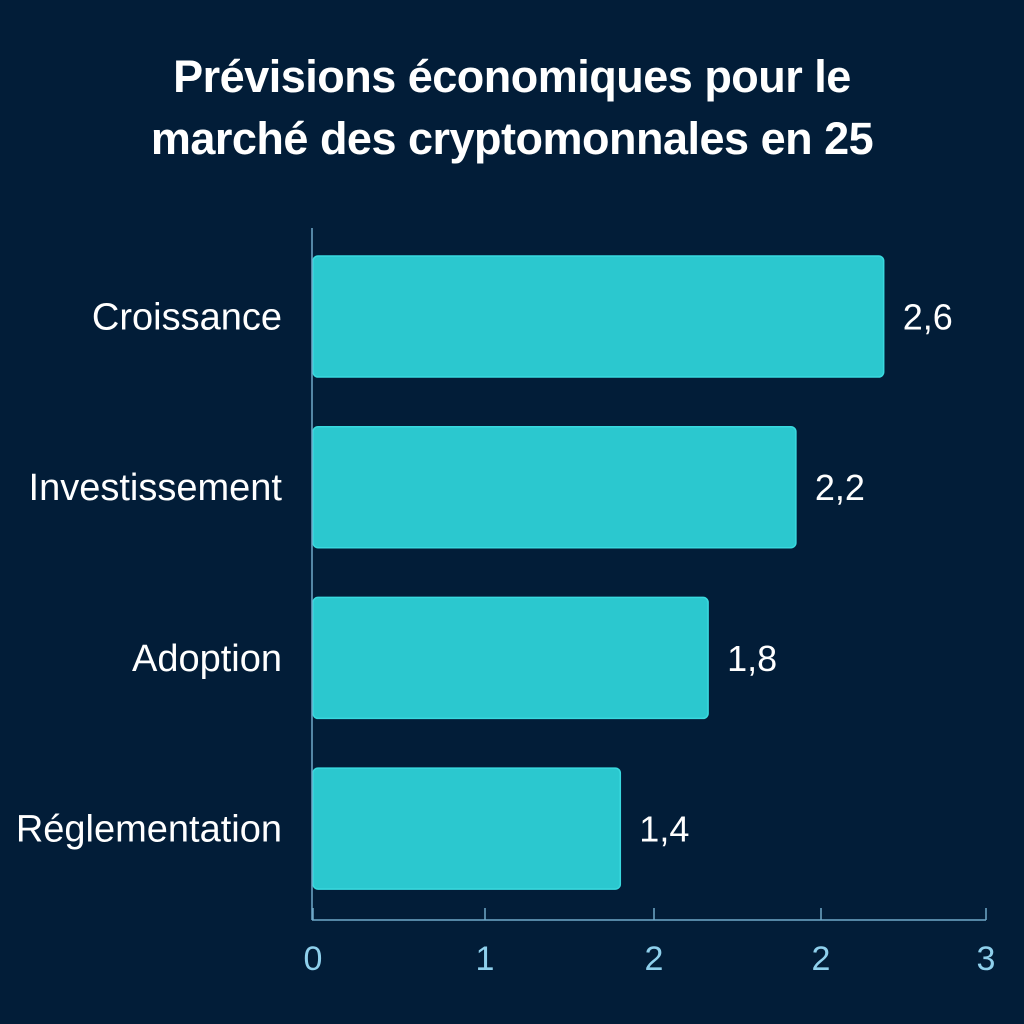 The width and height of the screenshot is (1024, 1024). I want to click on category-label: Investissement, so click(156, 488).